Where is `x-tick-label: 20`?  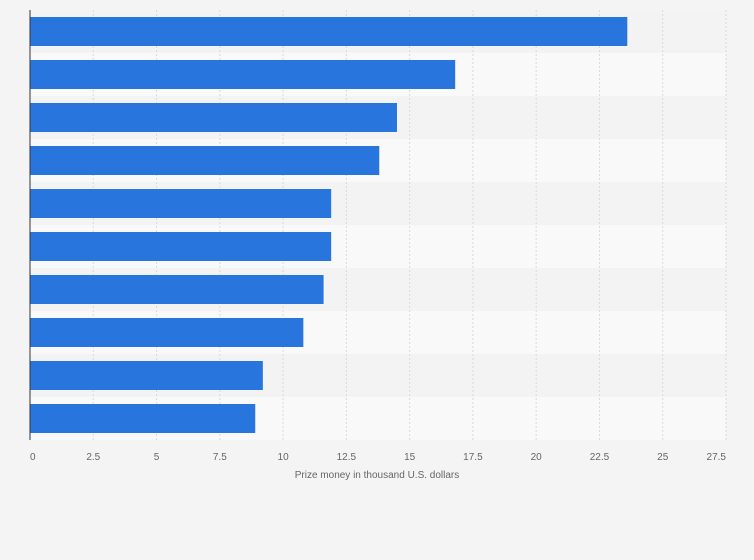
x-tick-label: 20 is located at coordinates (537, 457).